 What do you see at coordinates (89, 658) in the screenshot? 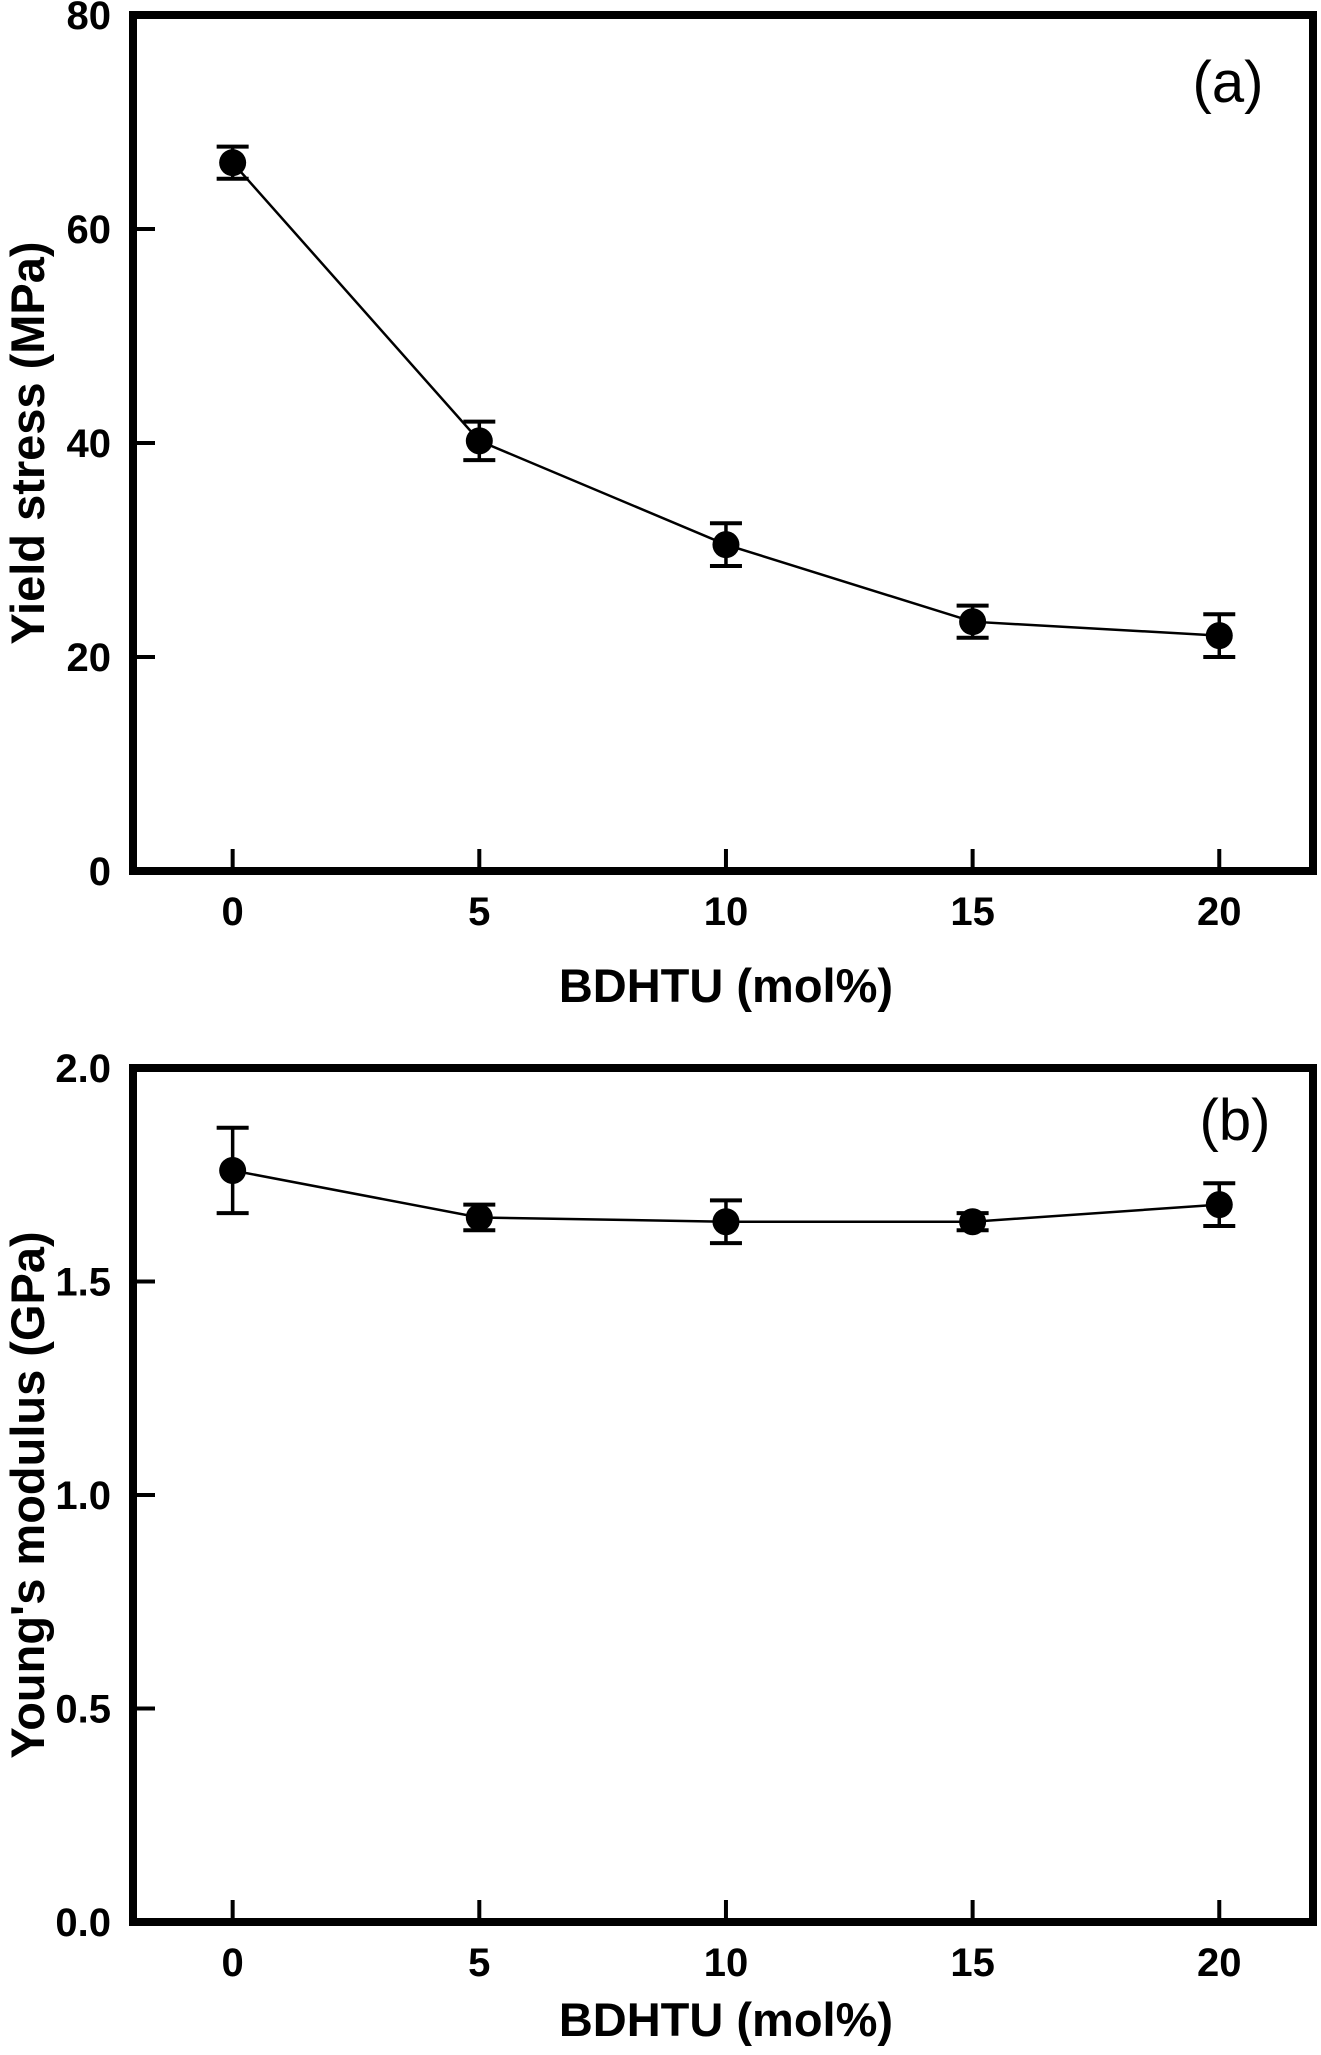
I see `y-tick-label: 20` at bounding box center [89, 658].